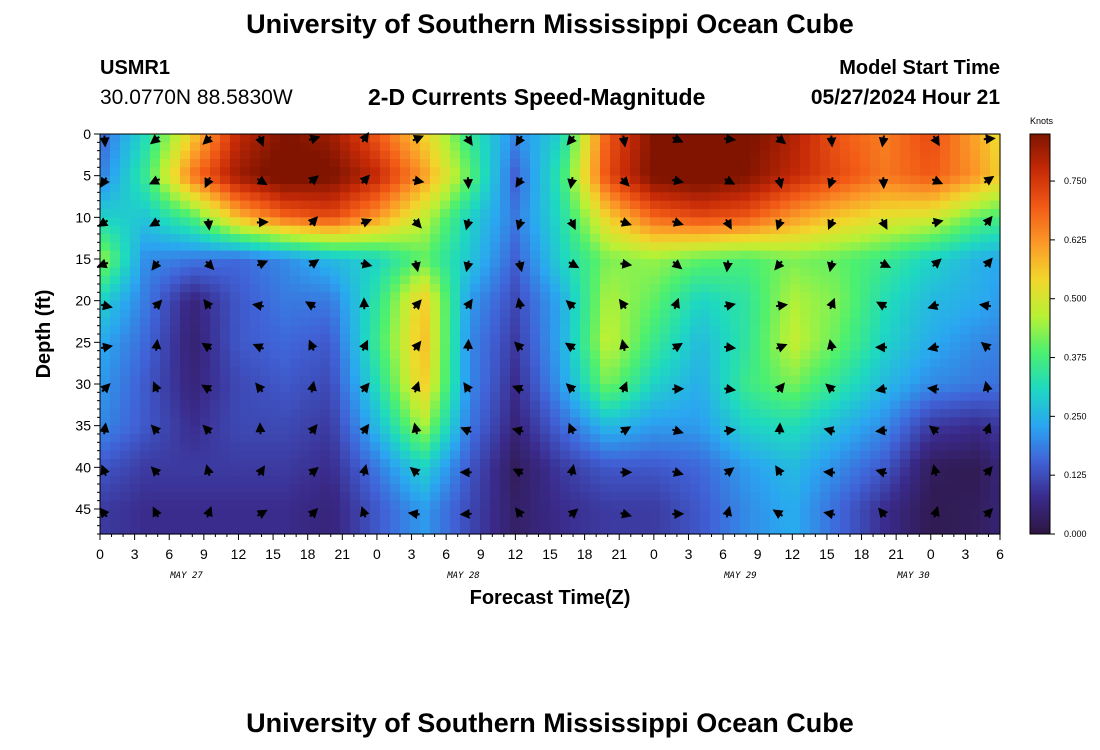 The image size is (1100, 750). Describe the element at coordinates (537, 97) in the screenshot. I see `plot-title: 2-D Currents Speed-Magnitude` at that location.